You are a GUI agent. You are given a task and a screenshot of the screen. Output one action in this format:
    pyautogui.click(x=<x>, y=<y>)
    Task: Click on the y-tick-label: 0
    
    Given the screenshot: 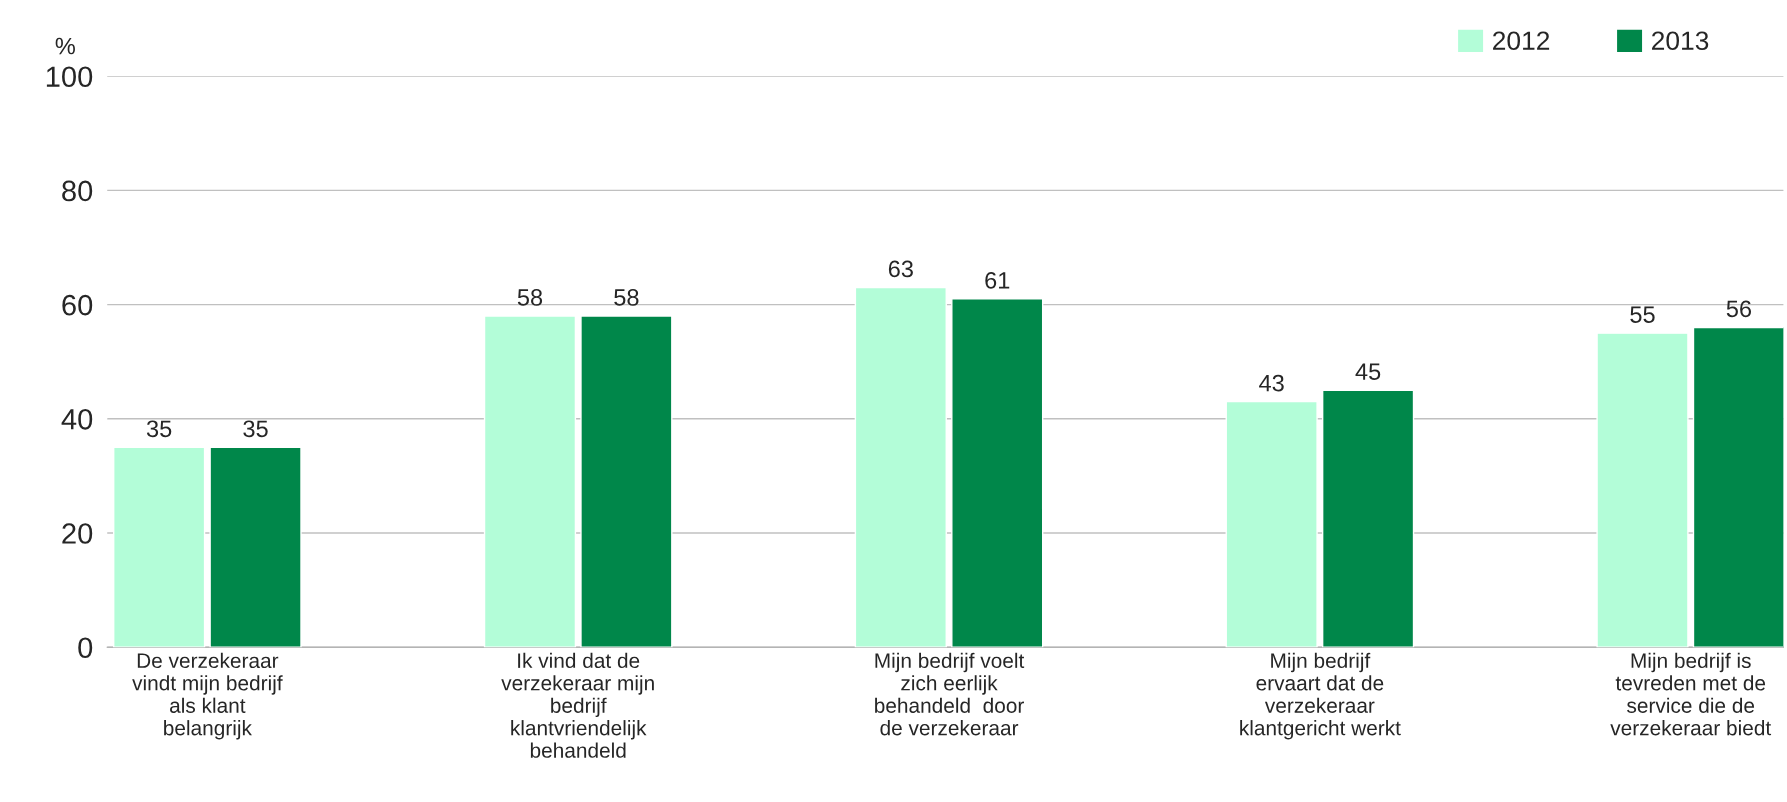 What is the action you would take?
    pyautogui.click(x=85, y=648)
    